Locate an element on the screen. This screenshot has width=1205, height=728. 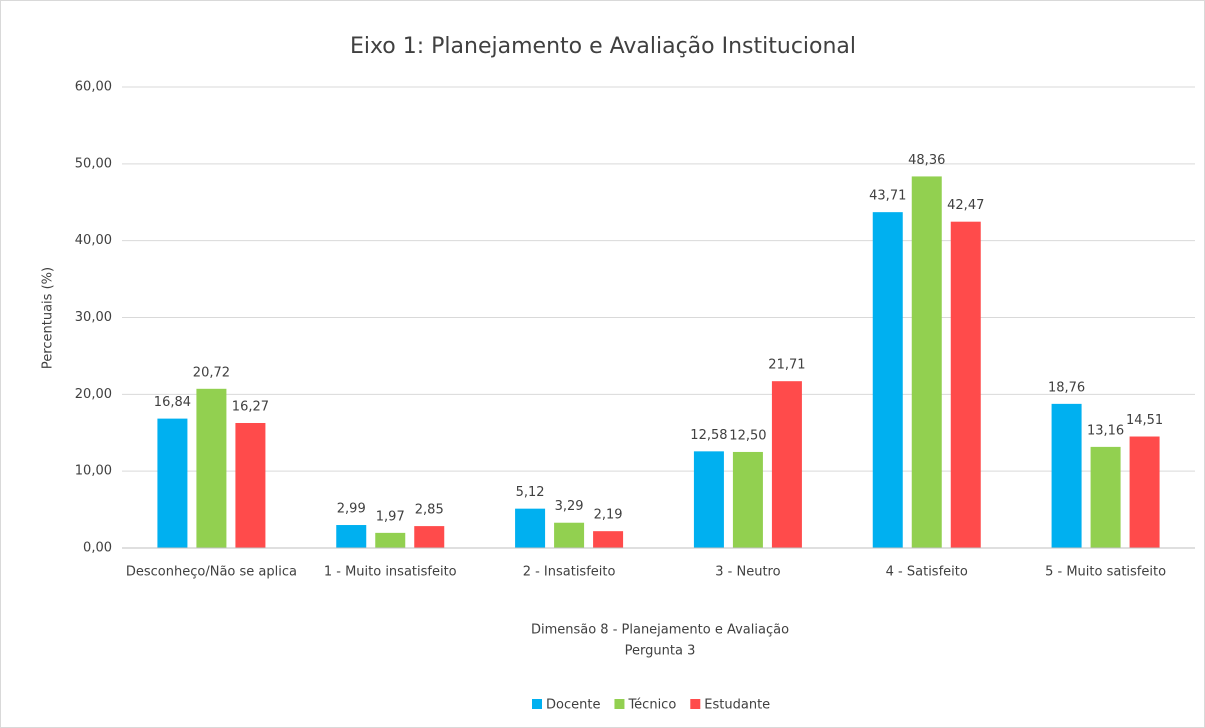
data-label: 13,16 is located at coordinates (1105, 430).